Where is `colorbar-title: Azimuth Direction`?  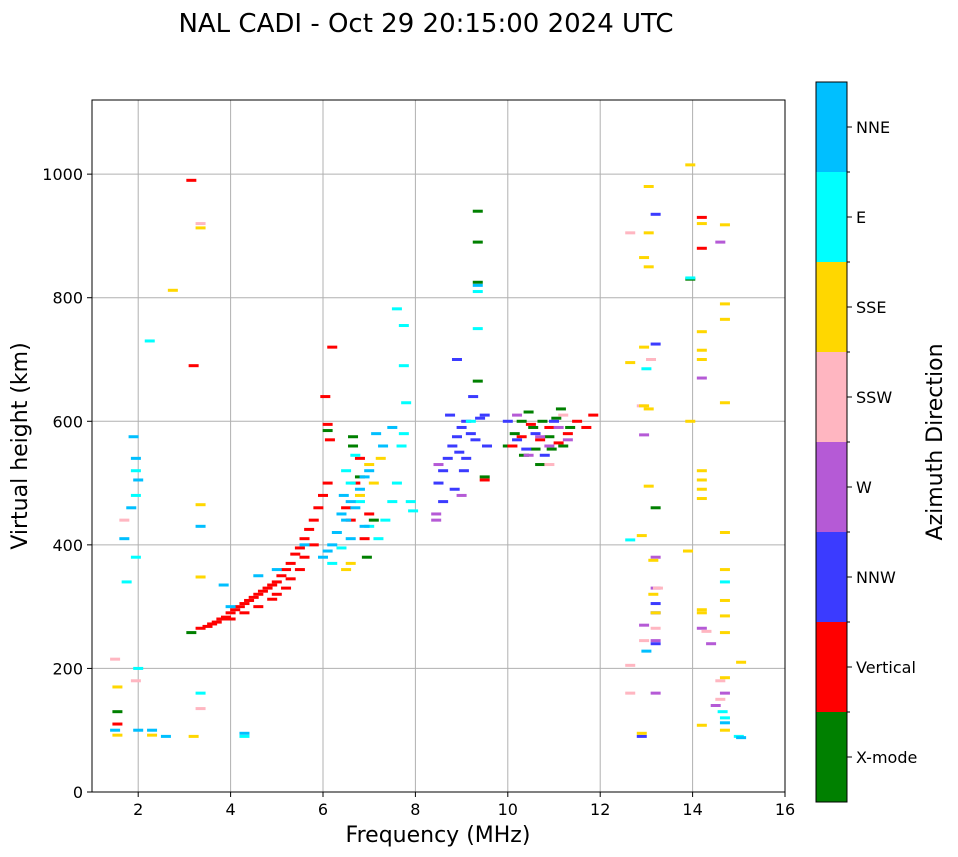 colorbar-title: Azimuth Direction is located at coordinates (935, 441).